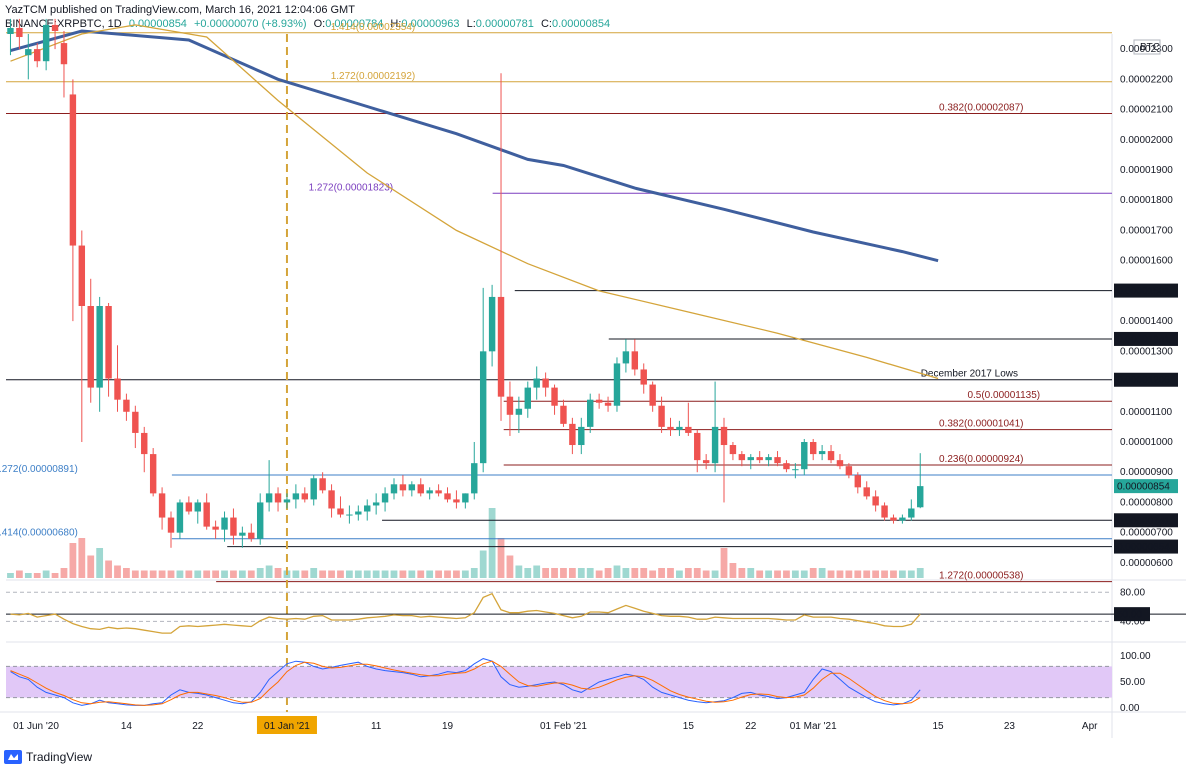 The width and height of the screenshot is (1186, 768). What do you see at coordinates (63, 24) in the screenshot?
I see `symbol-label: BINANCE:XRPBTC, 1D` at bounding box center [63, 24].